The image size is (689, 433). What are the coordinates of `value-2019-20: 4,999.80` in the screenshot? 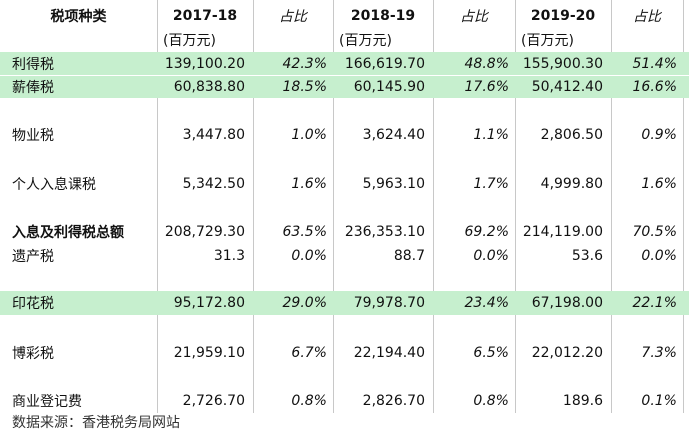 It's located at (571, 184).